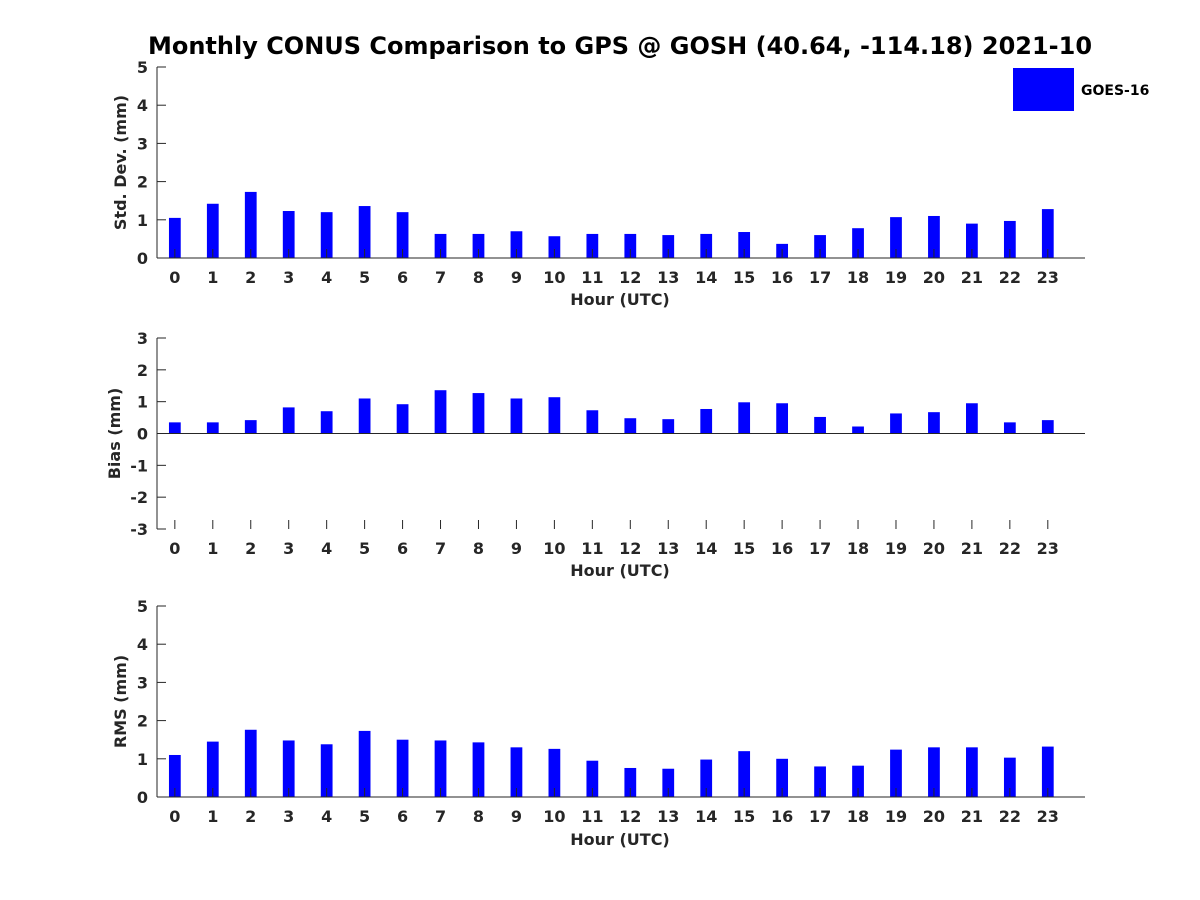 The image size is (1200, 900). What do you see at coordinates (972, 816) in the screenshot?
I see `x-tick-label: 21` at bounding box center [972, 816].